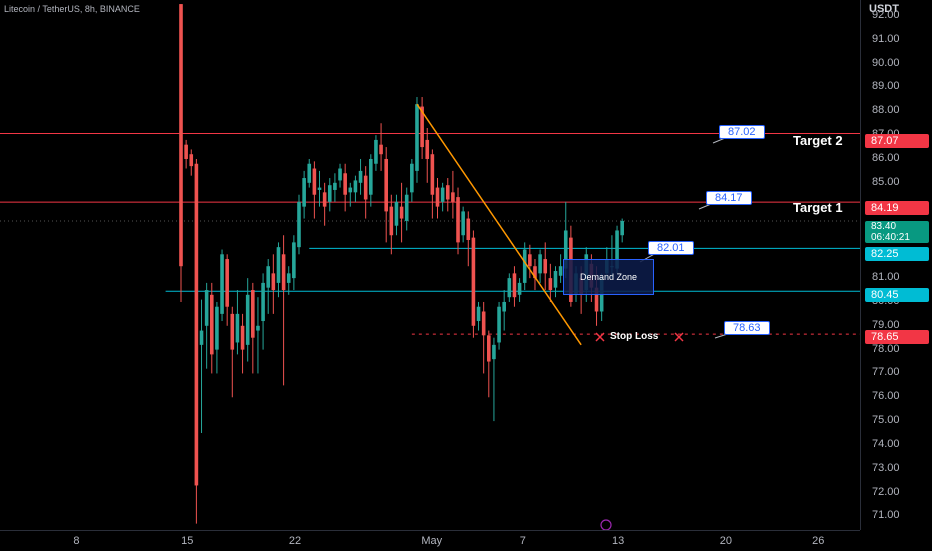 The image size is (932, 551). What do you see at coordinates (886, 491) in the screenshot?
I see `price-tick: 72.00` at bounding box center [886, 491].